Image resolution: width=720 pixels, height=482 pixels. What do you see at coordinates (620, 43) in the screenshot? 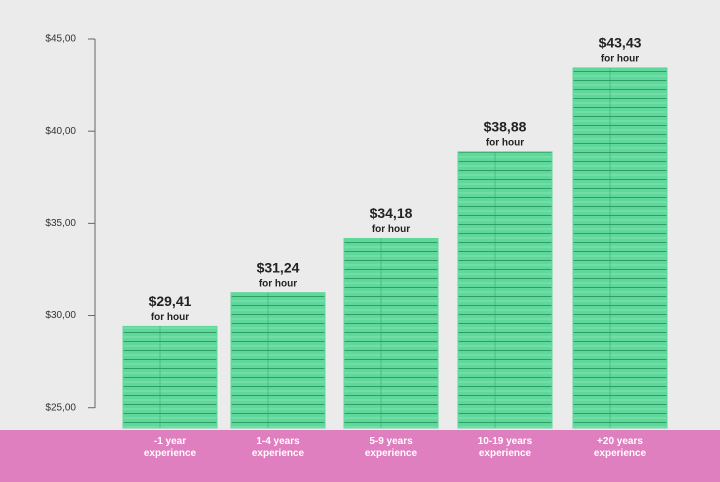
I see `value-label: $43,43` at bounding box center [620, 43].